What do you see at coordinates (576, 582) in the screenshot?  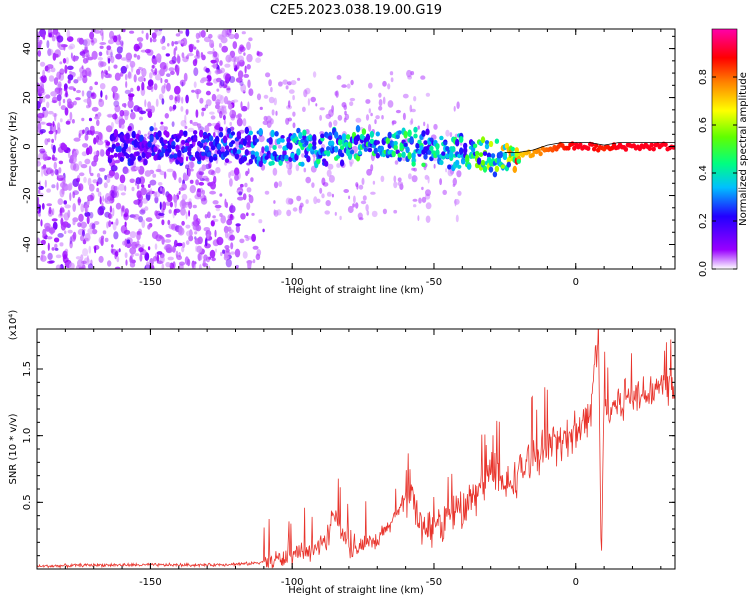 I see `x-tick-label: 0` at bounding box center [576, 582].